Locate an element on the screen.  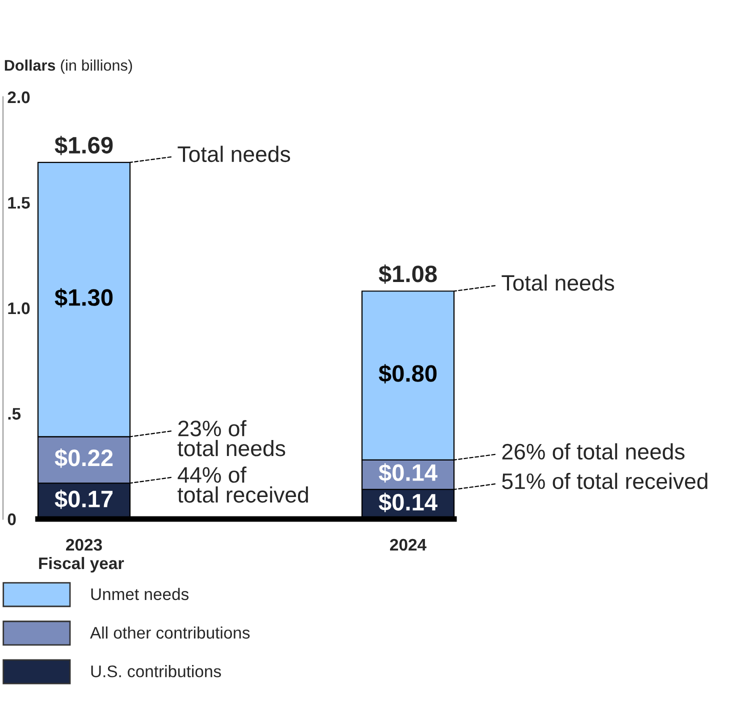
annotation: 44% of total received is located at coordinates (243, 484).